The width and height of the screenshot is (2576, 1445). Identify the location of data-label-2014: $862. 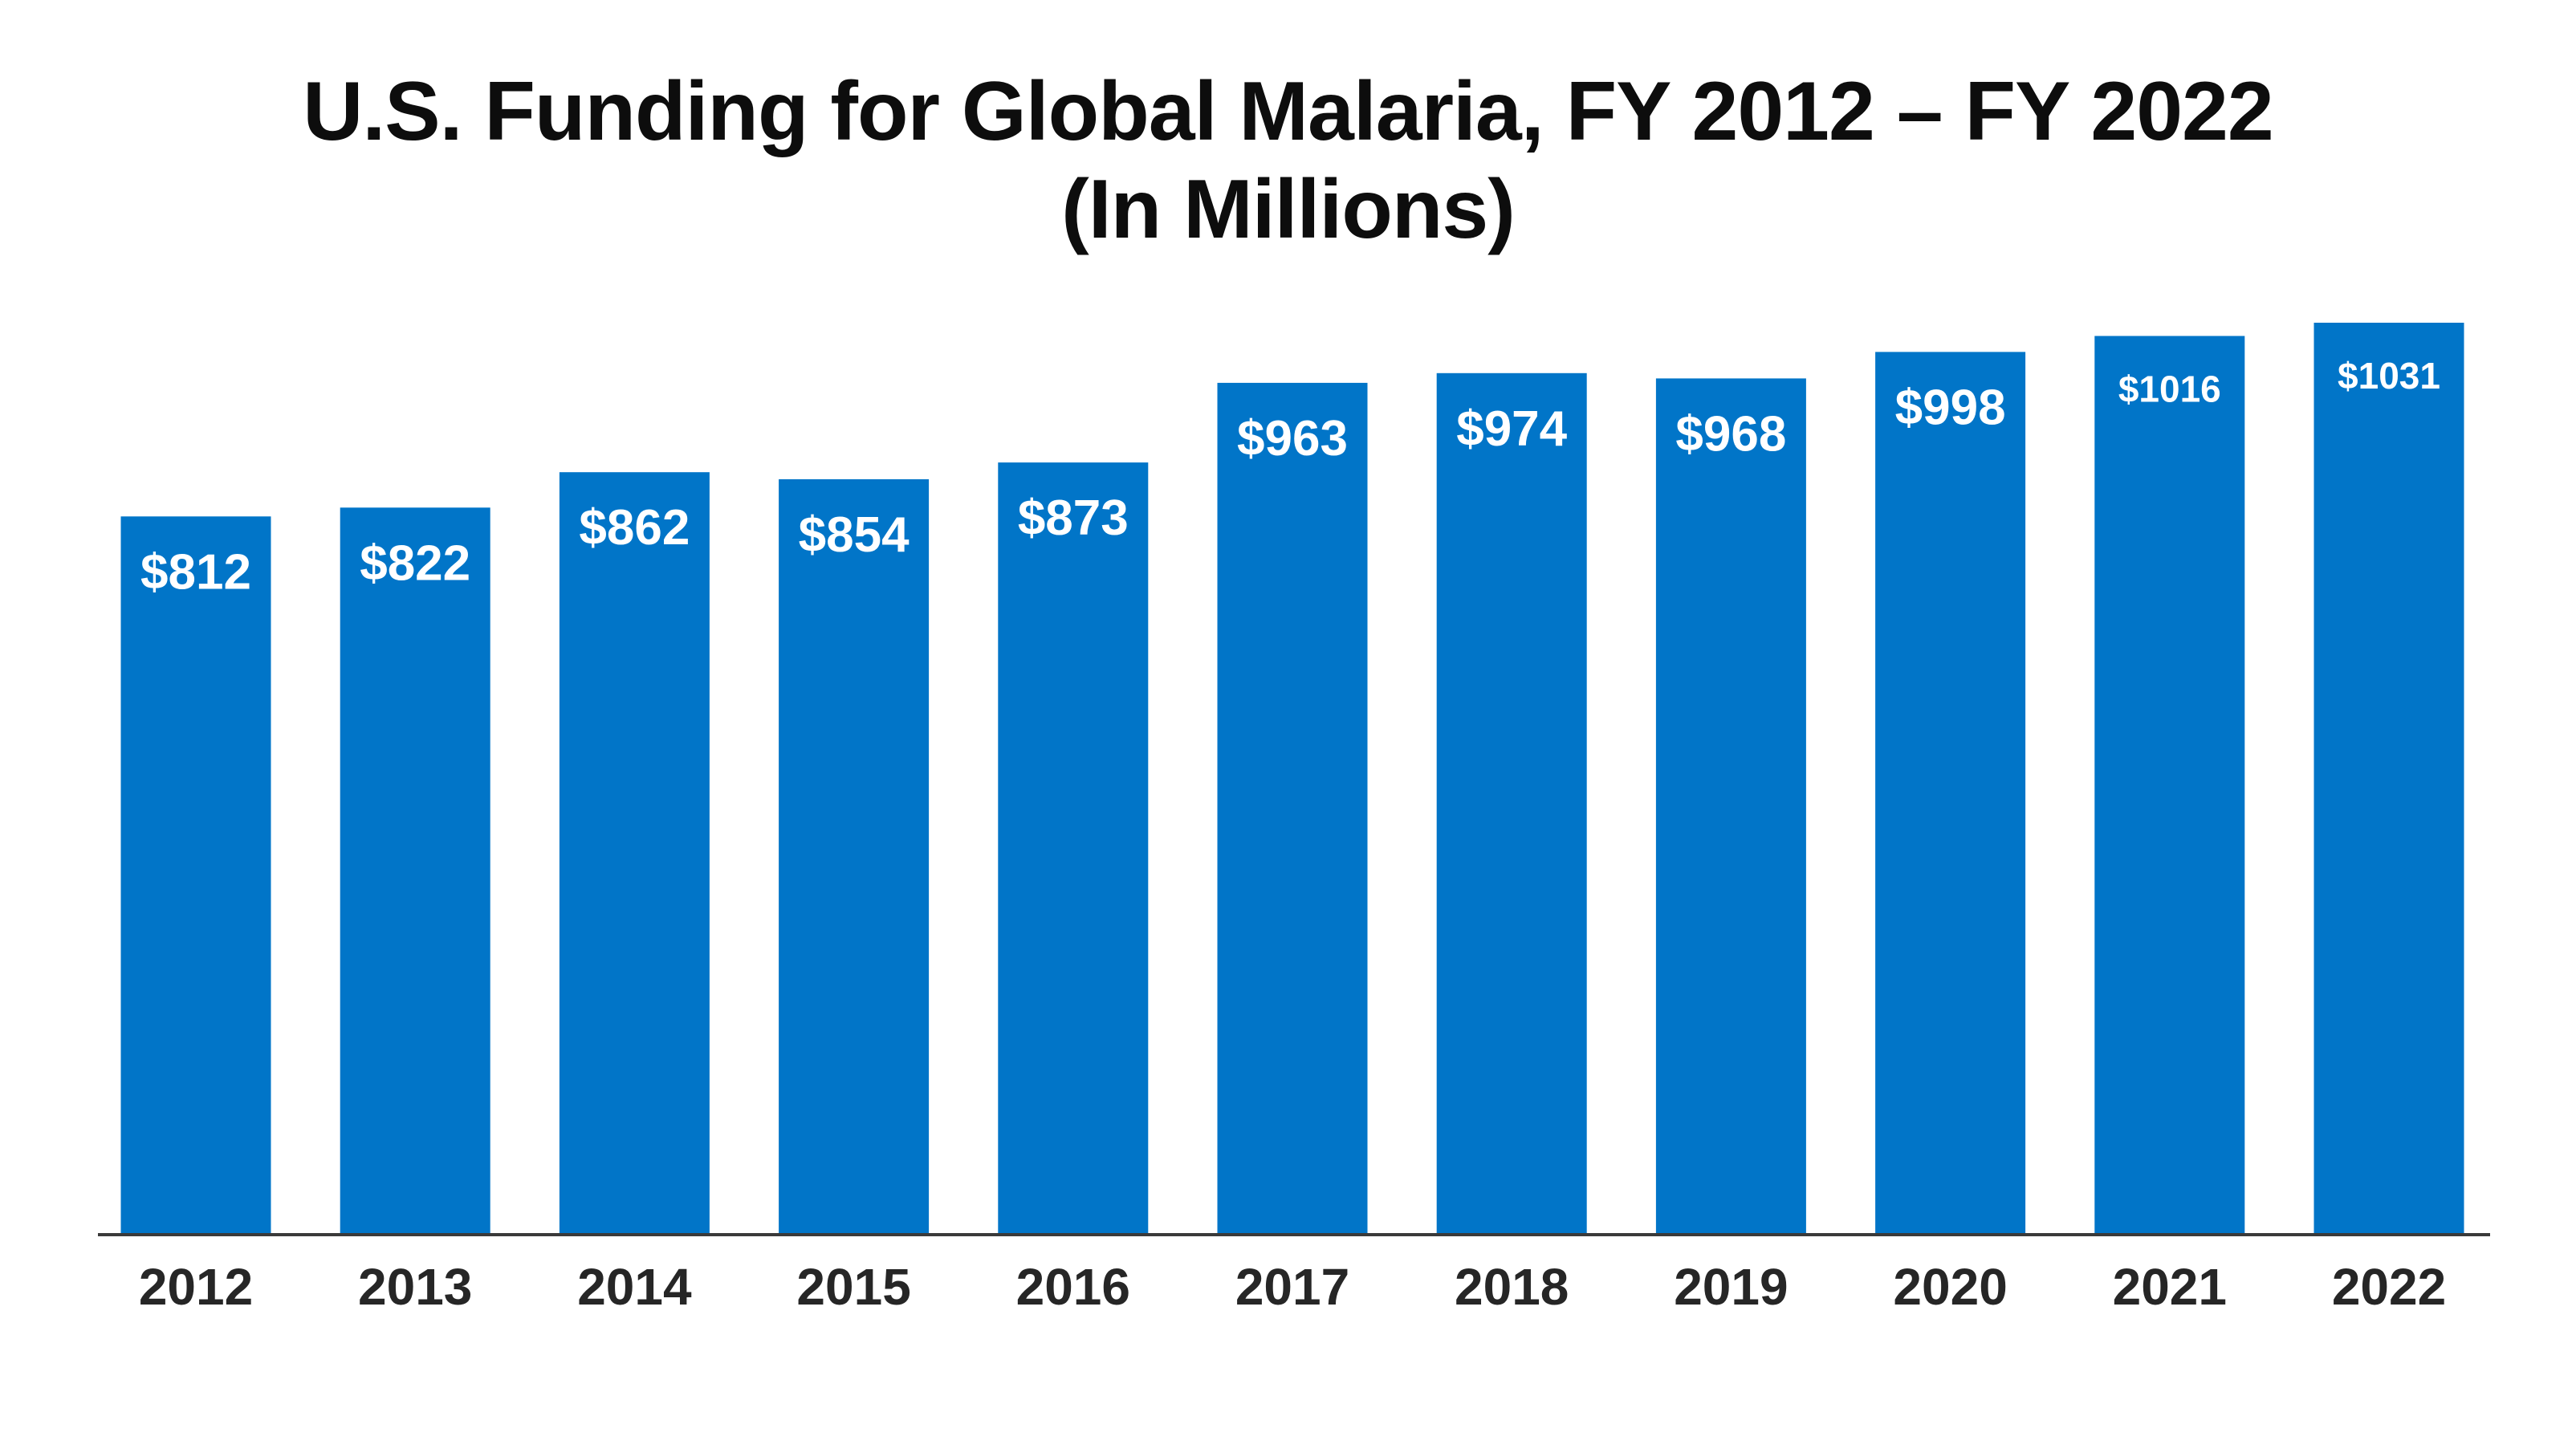
(634, 528).